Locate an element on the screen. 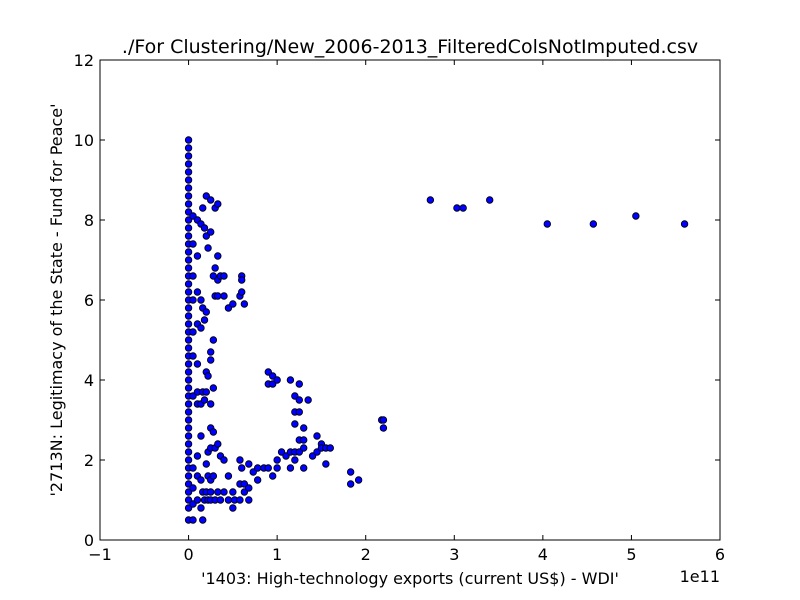  y-tick-label: 10 is located at coordinates (84, 140).